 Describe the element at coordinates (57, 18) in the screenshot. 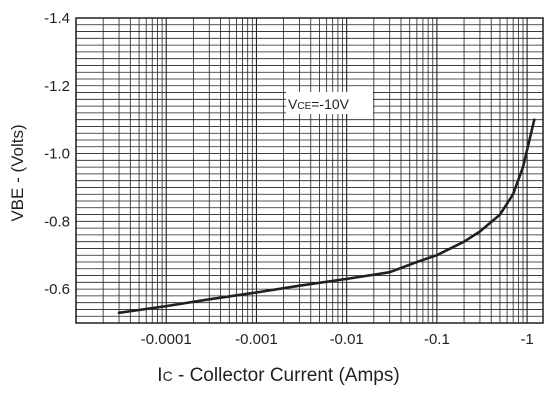

I see `y-tick-label: -1.4` at that location.